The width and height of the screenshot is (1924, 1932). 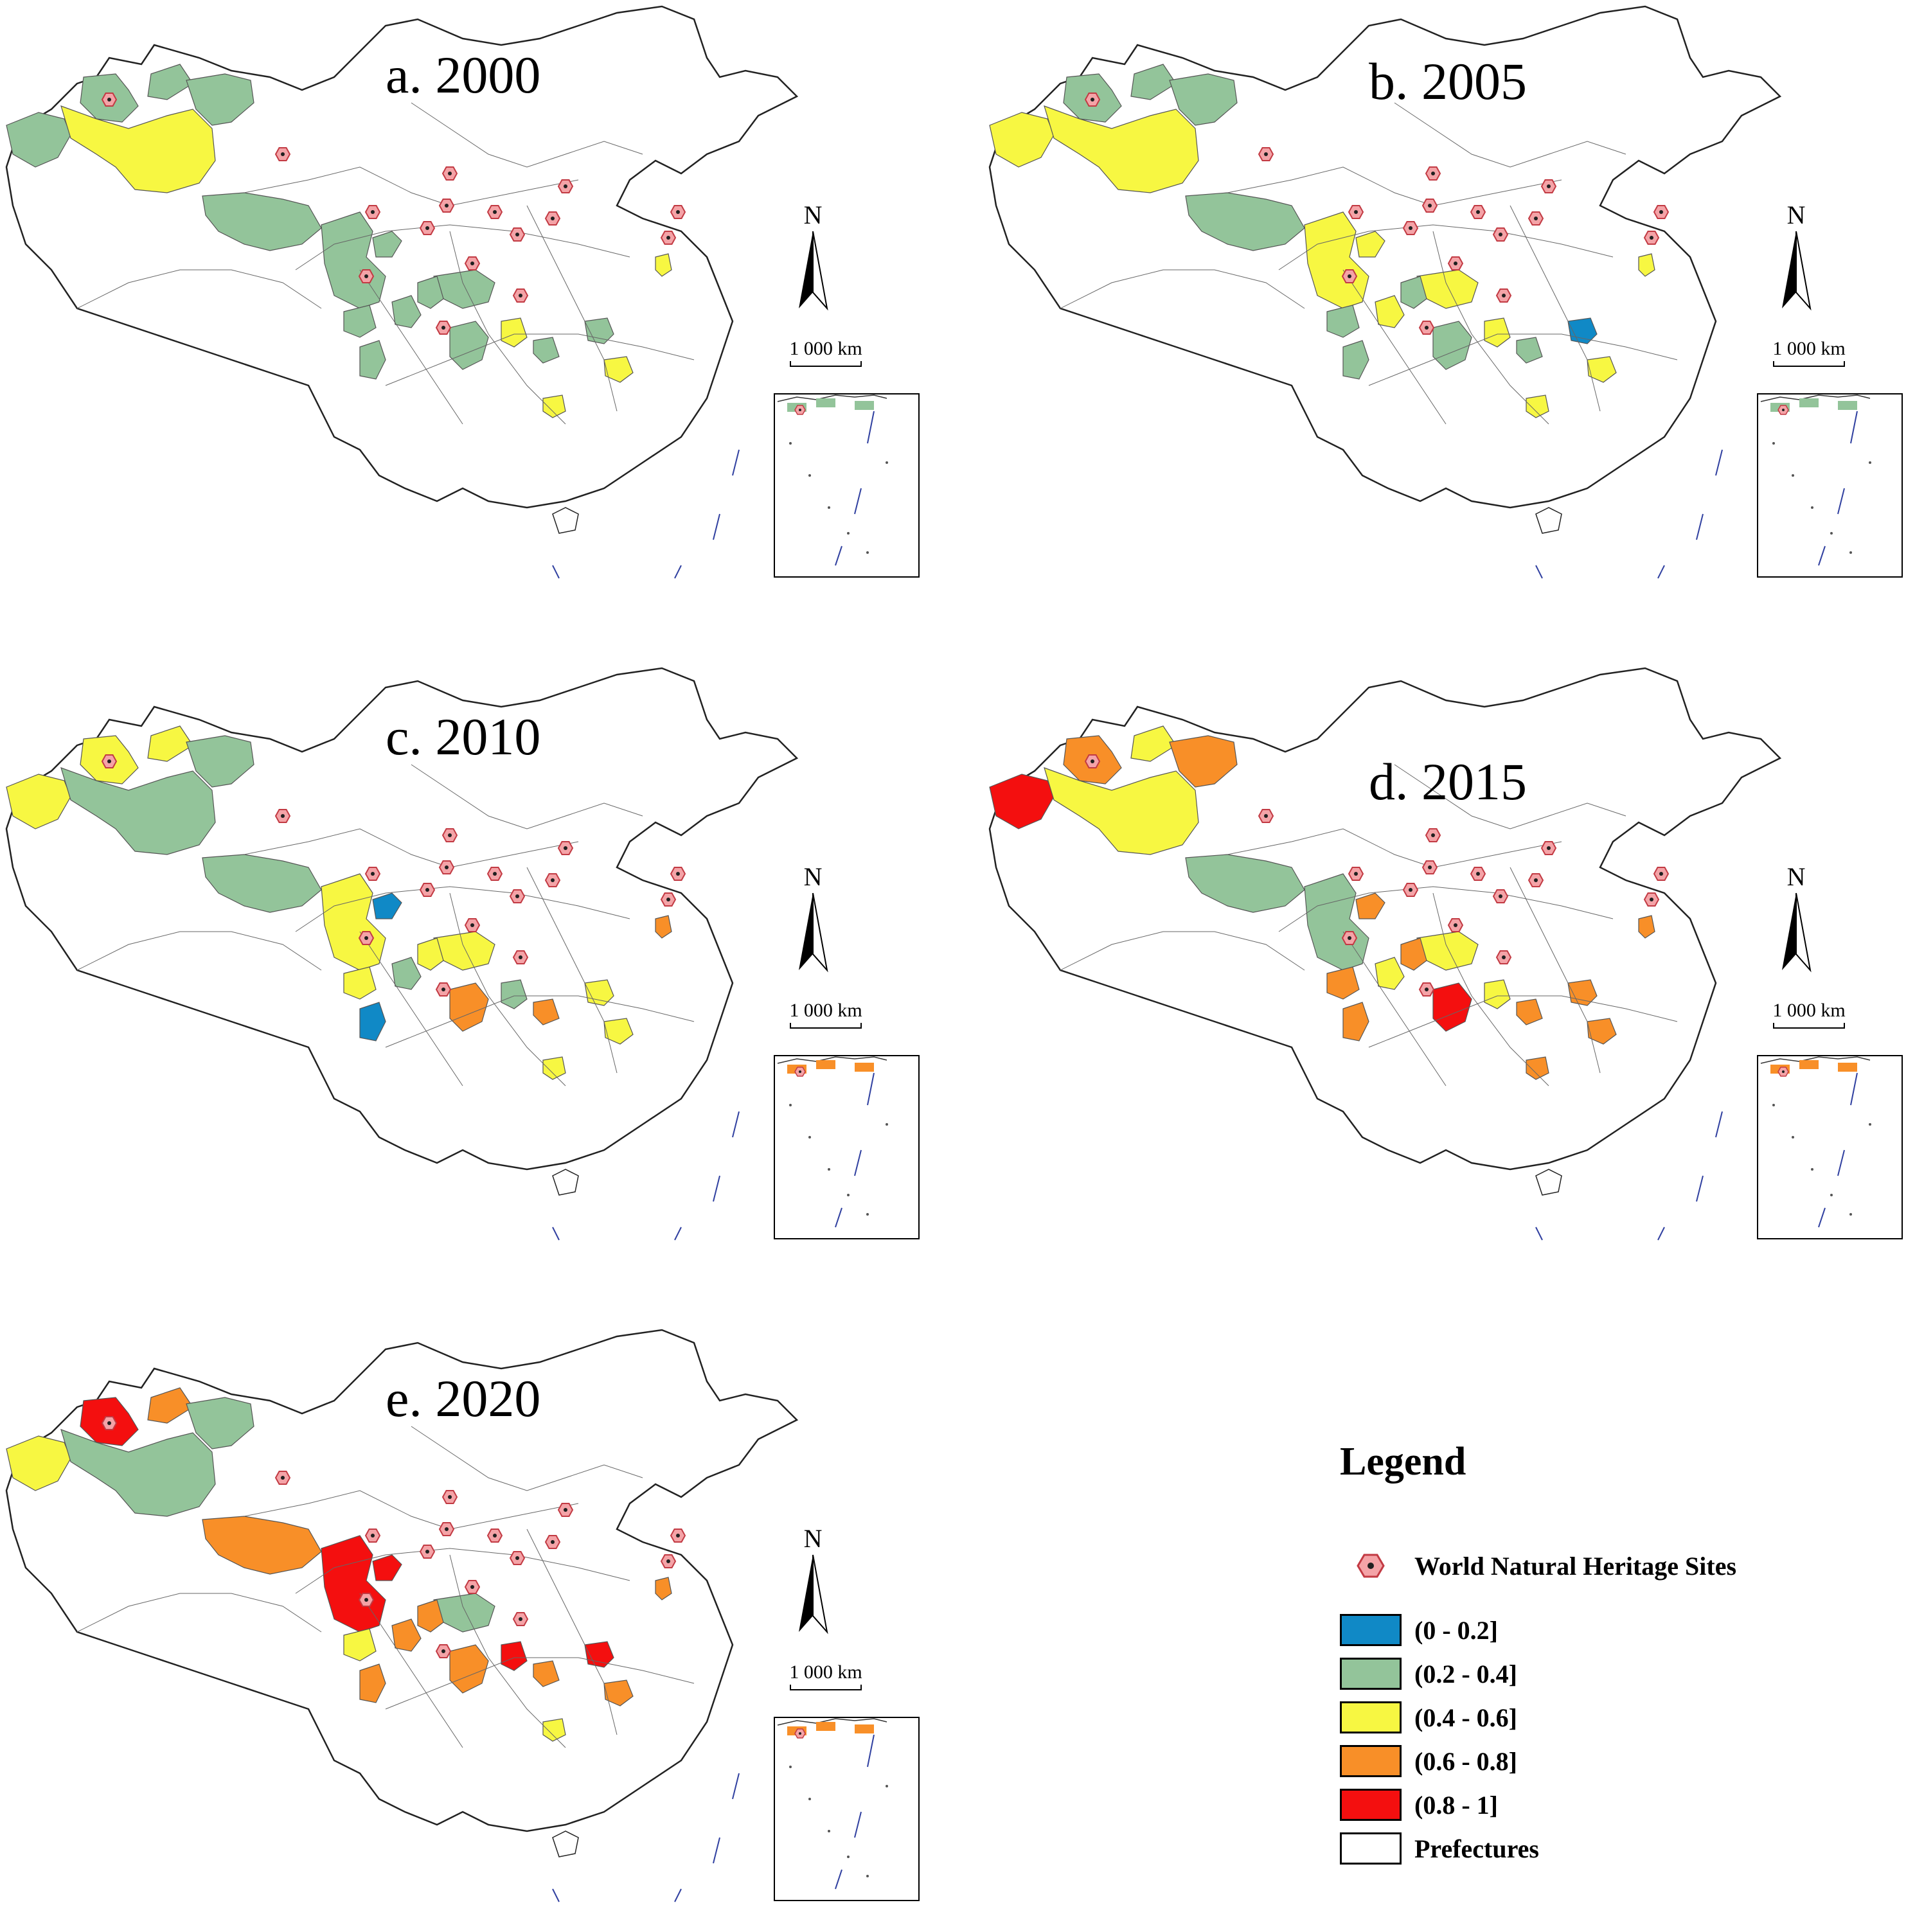 What do you see at coordinates (469, 1007) in the screenshot?
I see `region-hunan` at bounding box center [469, 1007].